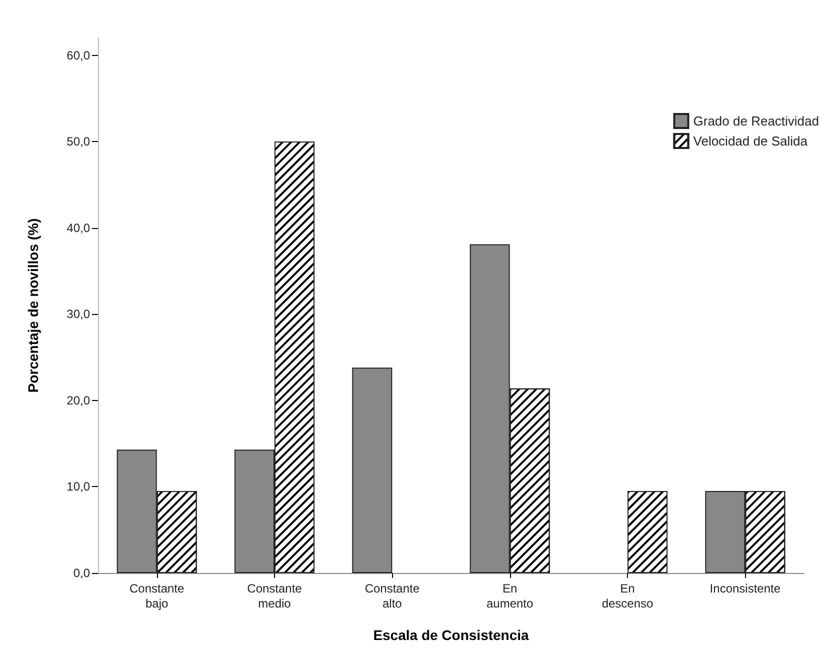 Image resolution: width=832 pixels, height=671 pixels. Describe the element at coordinates (750, 141) in the screenshot. I see `legend-label: Velocidad de Salida` at that location.